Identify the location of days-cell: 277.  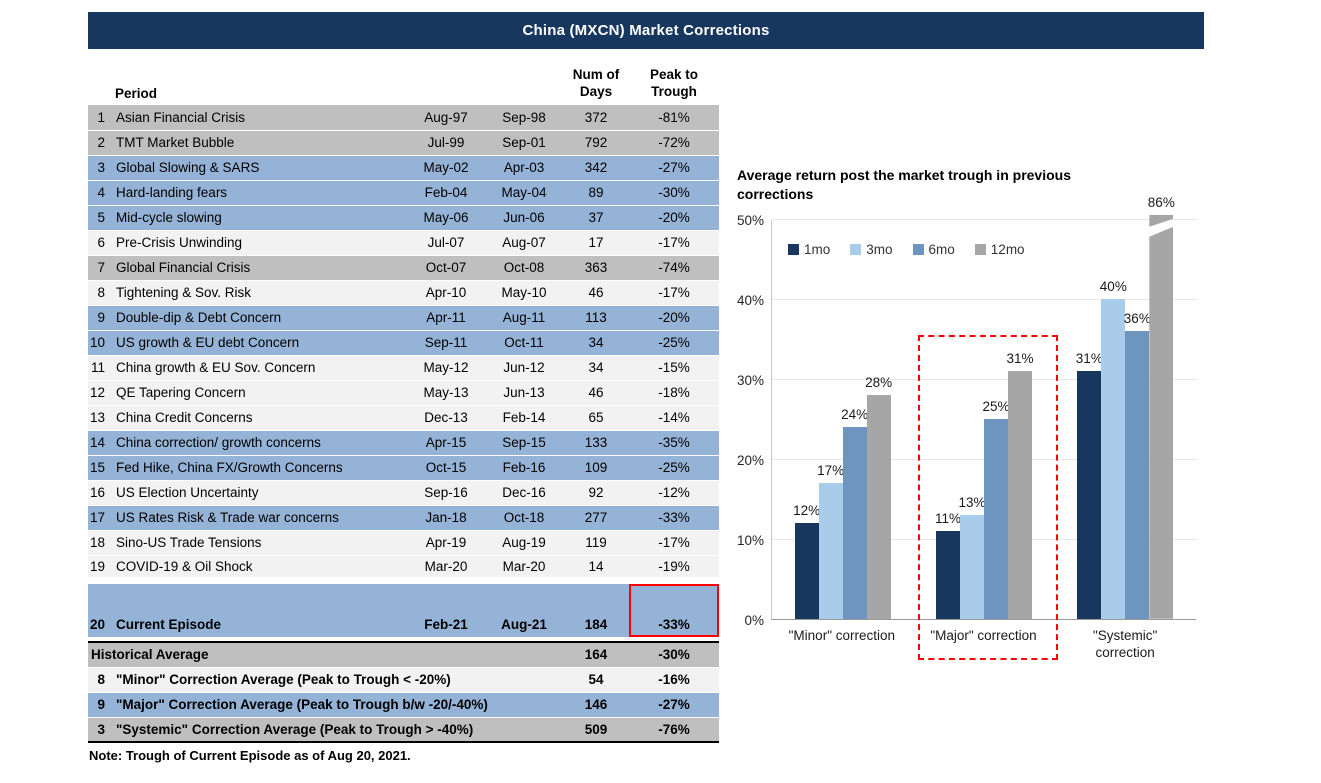
(596, 518).